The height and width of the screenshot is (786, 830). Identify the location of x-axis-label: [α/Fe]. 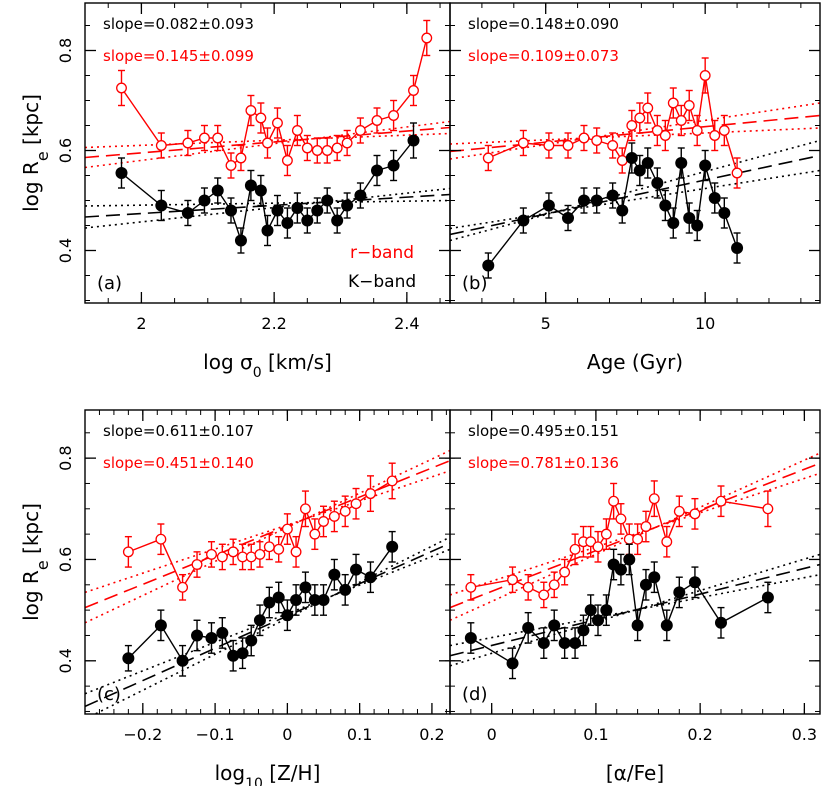
(635, 773).